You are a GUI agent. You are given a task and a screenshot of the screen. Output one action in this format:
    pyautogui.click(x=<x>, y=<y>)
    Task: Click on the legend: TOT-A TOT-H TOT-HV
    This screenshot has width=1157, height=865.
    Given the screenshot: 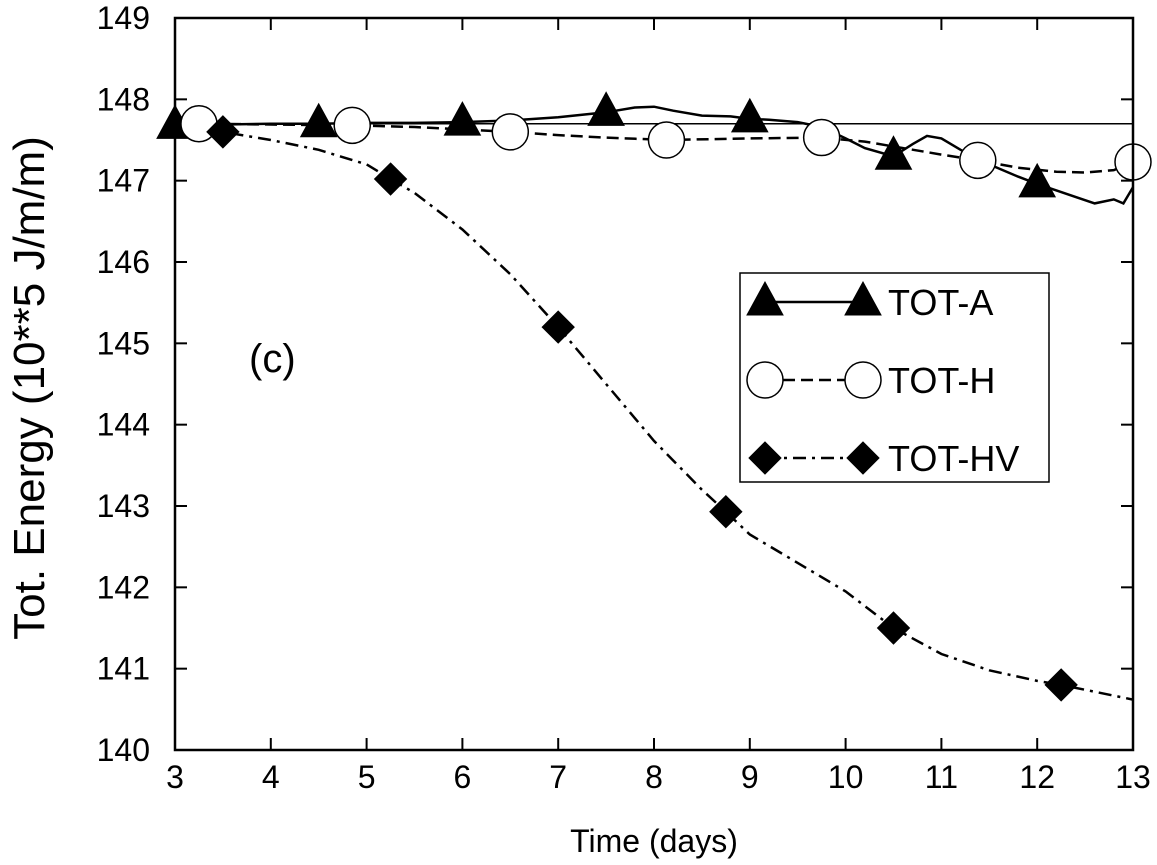 What is the action you would take?
    pyautogui.click(x=894, y=377)
    